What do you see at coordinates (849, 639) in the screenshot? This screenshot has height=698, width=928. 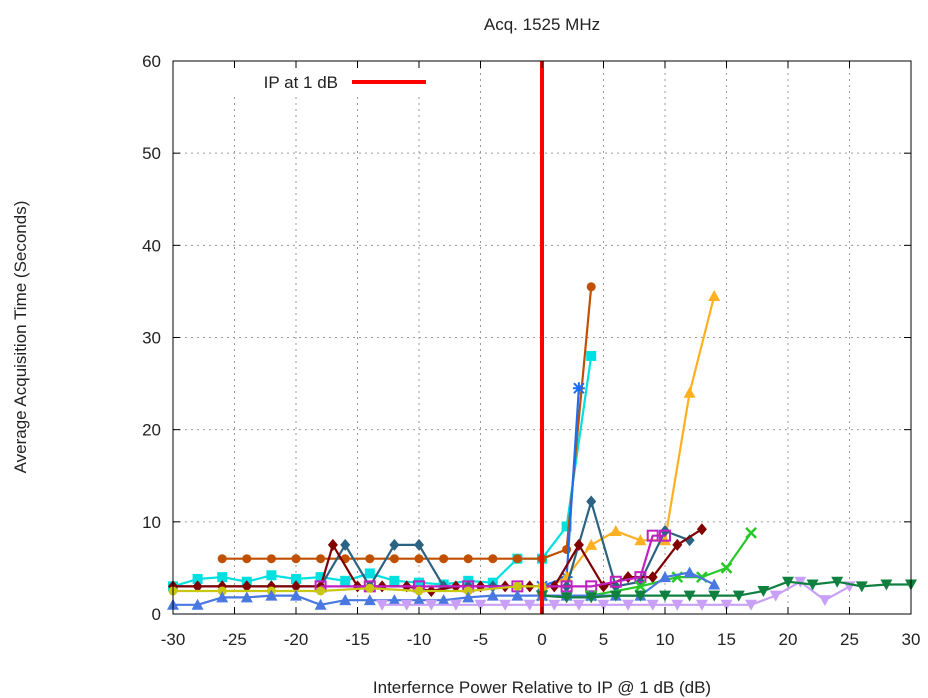 I see `x-tick-label: 25` at bounding box center [849, 639].